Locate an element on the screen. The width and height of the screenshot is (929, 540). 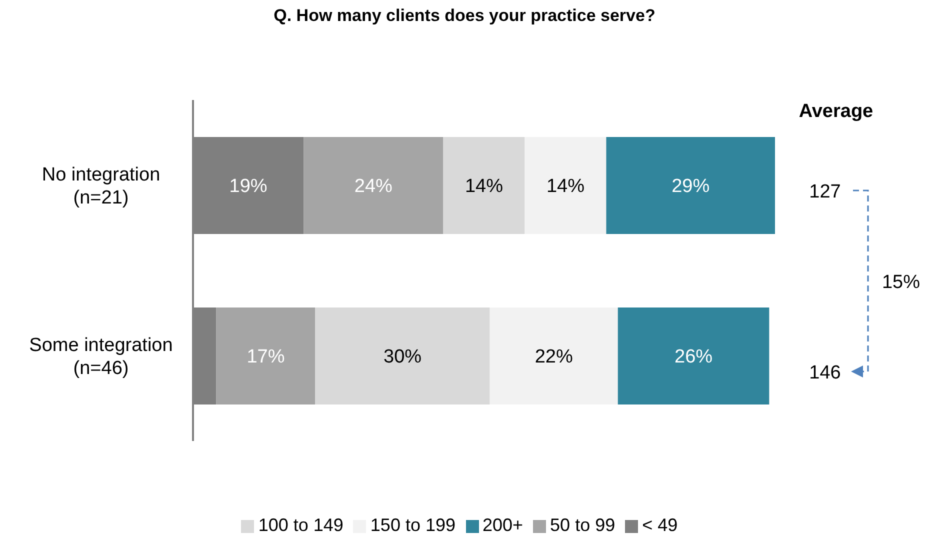
chart-title: Q. How many clients does your practice serve? is located at coordinates (464, 16).